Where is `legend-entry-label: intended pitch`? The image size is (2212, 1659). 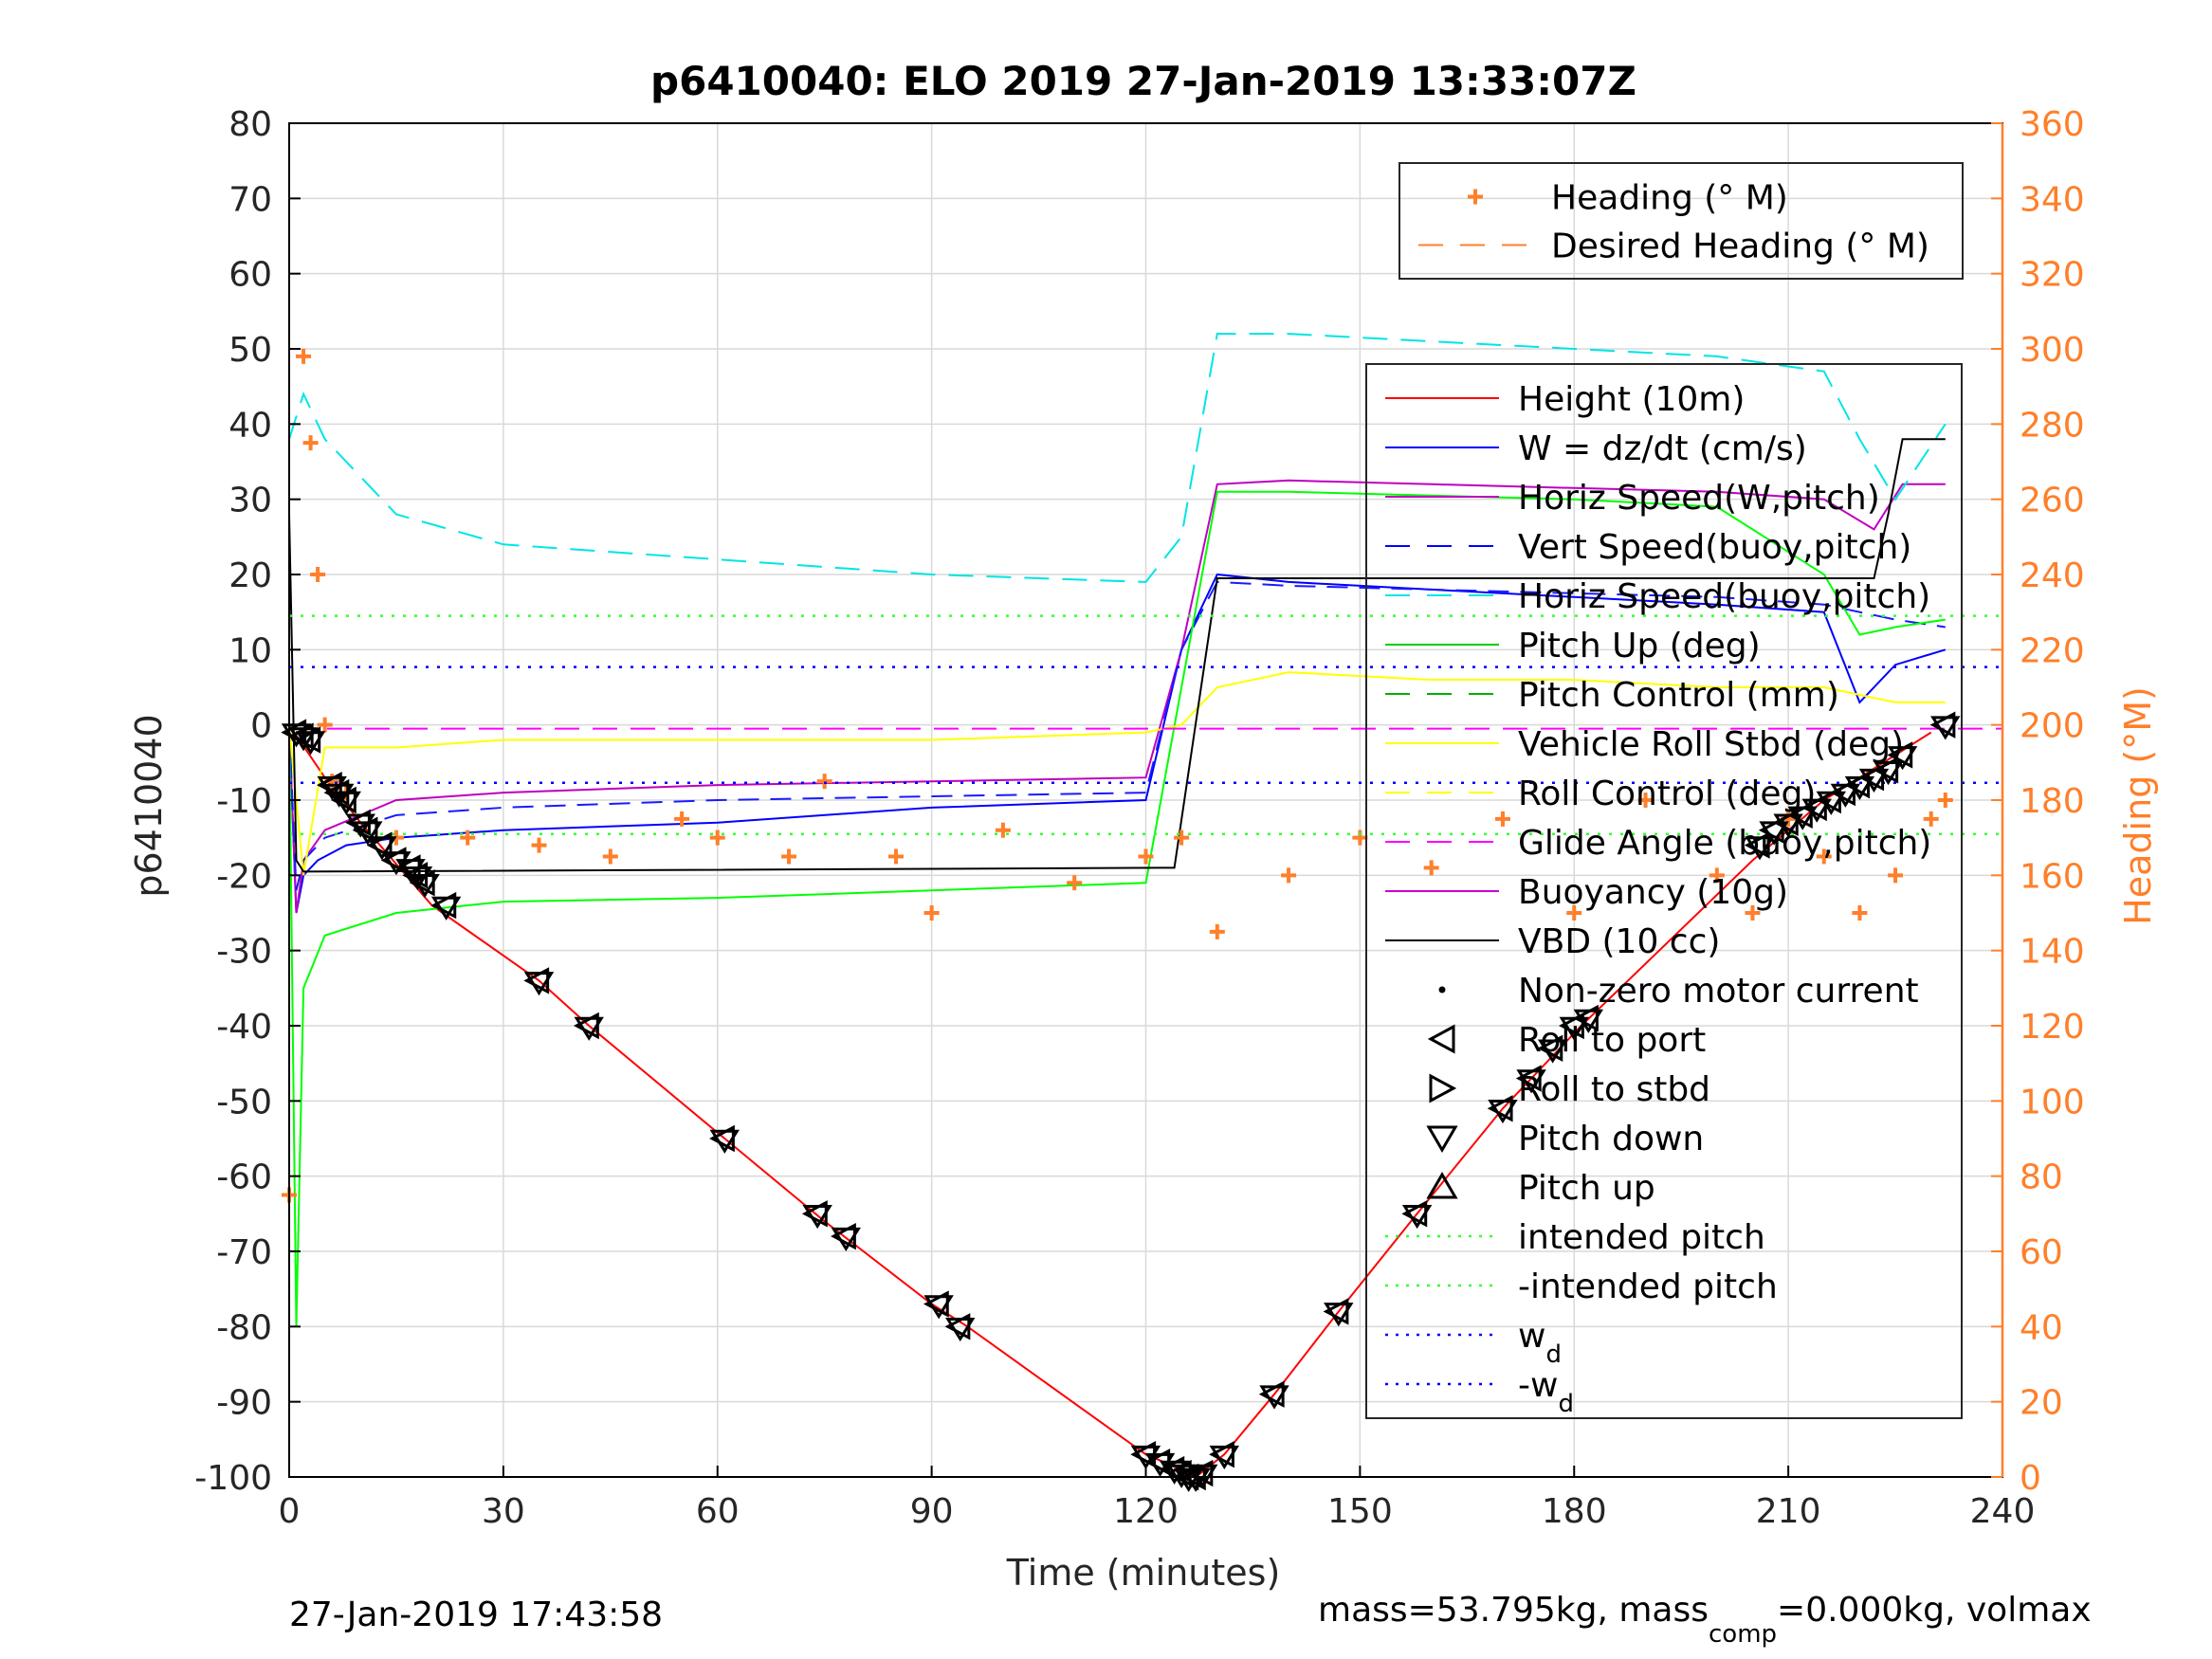
legend-entry-label: intended pitch is located at coordinates (1641, 1237).